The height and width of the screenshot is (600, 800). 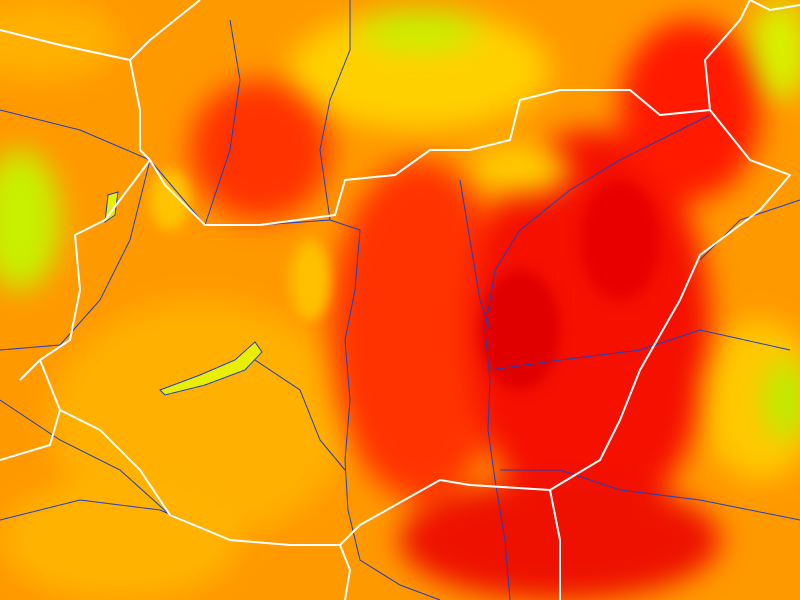 What do you see at coordinates (774, 5) in the screenshot?
I see `border-ukraine-romania-east` at bounding box center [774, 5].